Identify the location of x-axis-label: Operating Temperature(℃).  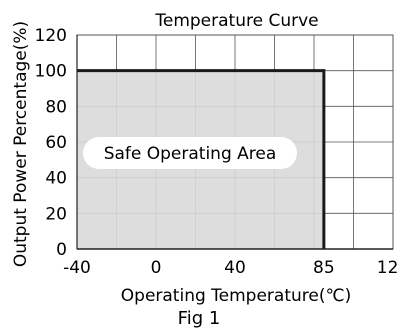
(236, 296).